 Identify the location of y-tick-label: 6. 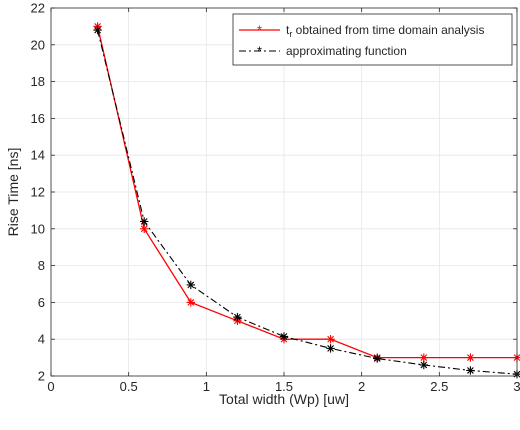
(41, 302).